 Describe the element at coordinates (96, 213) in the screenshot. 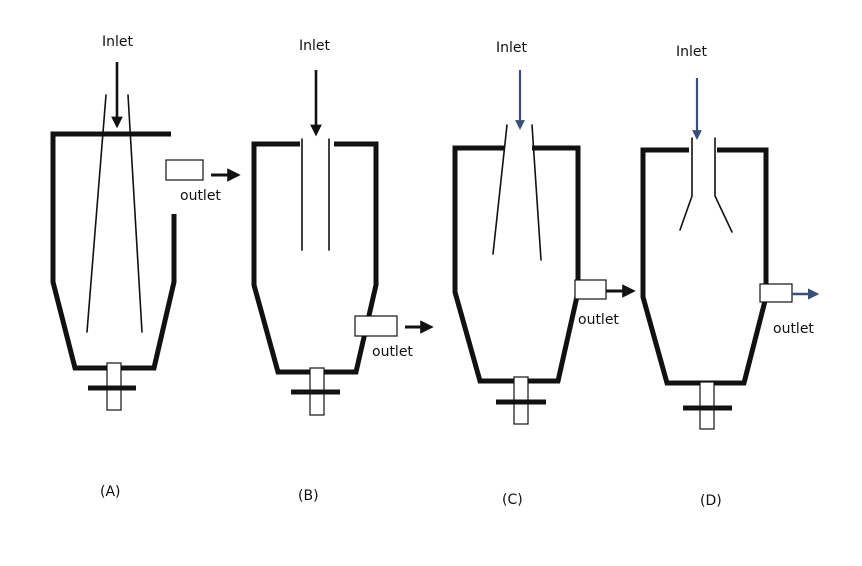

I see `internal-pipe-left-a` at that location.